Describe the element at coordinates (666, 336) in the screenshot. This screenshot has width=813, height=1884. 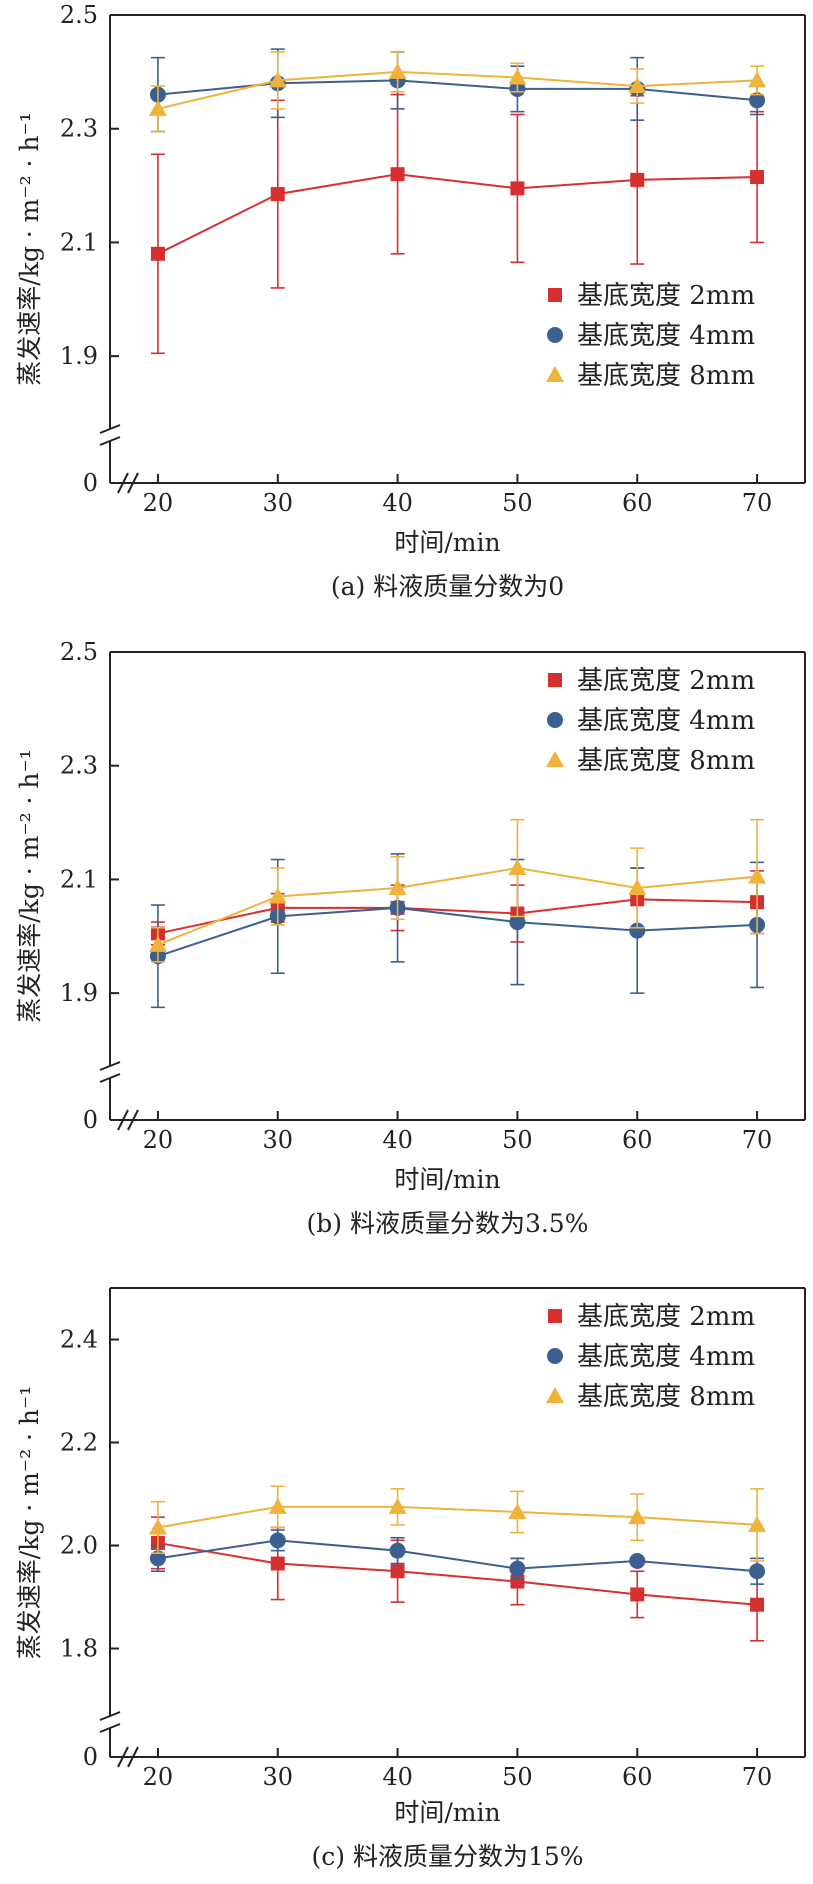
I see `legend-label: 基底宽度 4mm` at that location.